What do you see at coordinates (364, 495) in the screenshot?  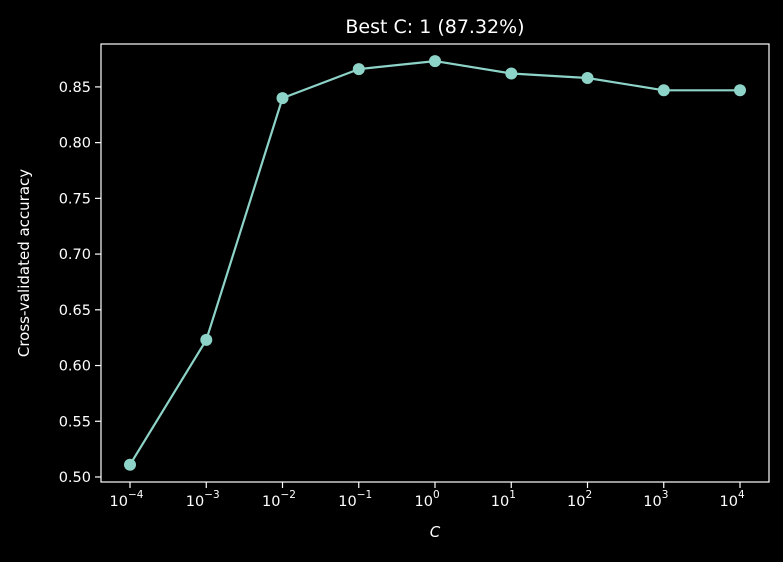 I see `x-tick-label-exponent: −1` at bounding box center [364, 495].